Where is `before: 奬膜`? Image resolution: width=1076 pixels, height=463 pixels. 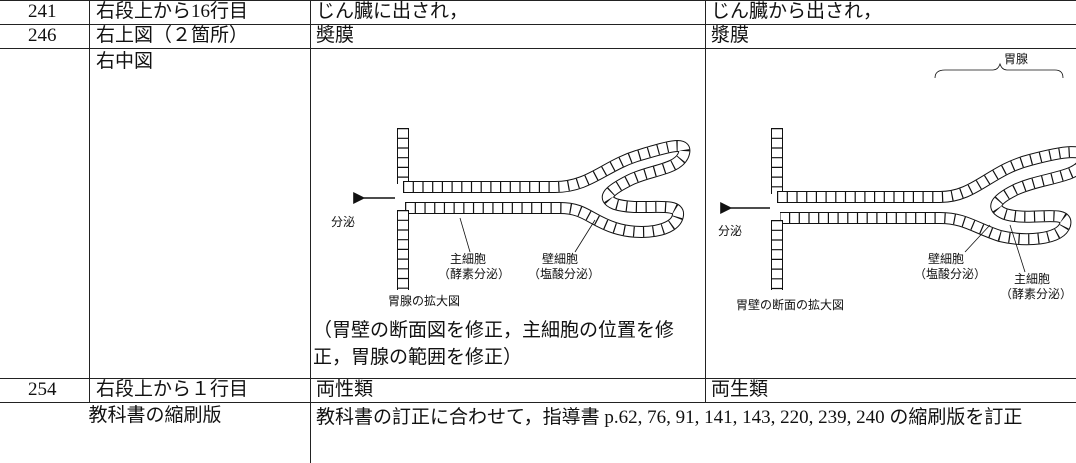
before: 奬膜 is located at coordinates (335, 35).